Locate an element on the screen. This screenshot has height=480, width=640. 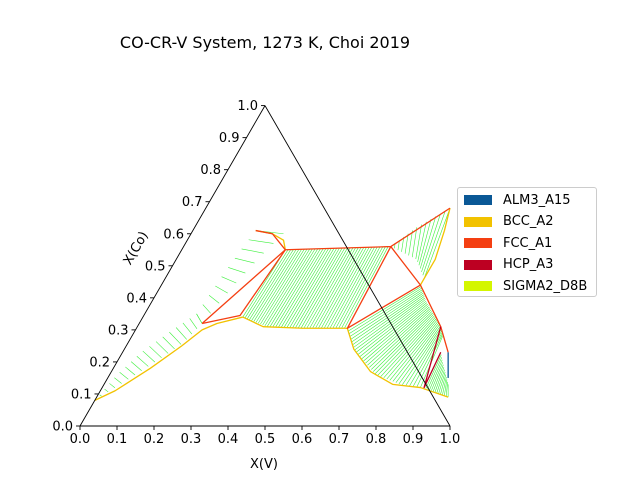
legend-label: SIGMA2_D8B is located at coordinates (545, 286).